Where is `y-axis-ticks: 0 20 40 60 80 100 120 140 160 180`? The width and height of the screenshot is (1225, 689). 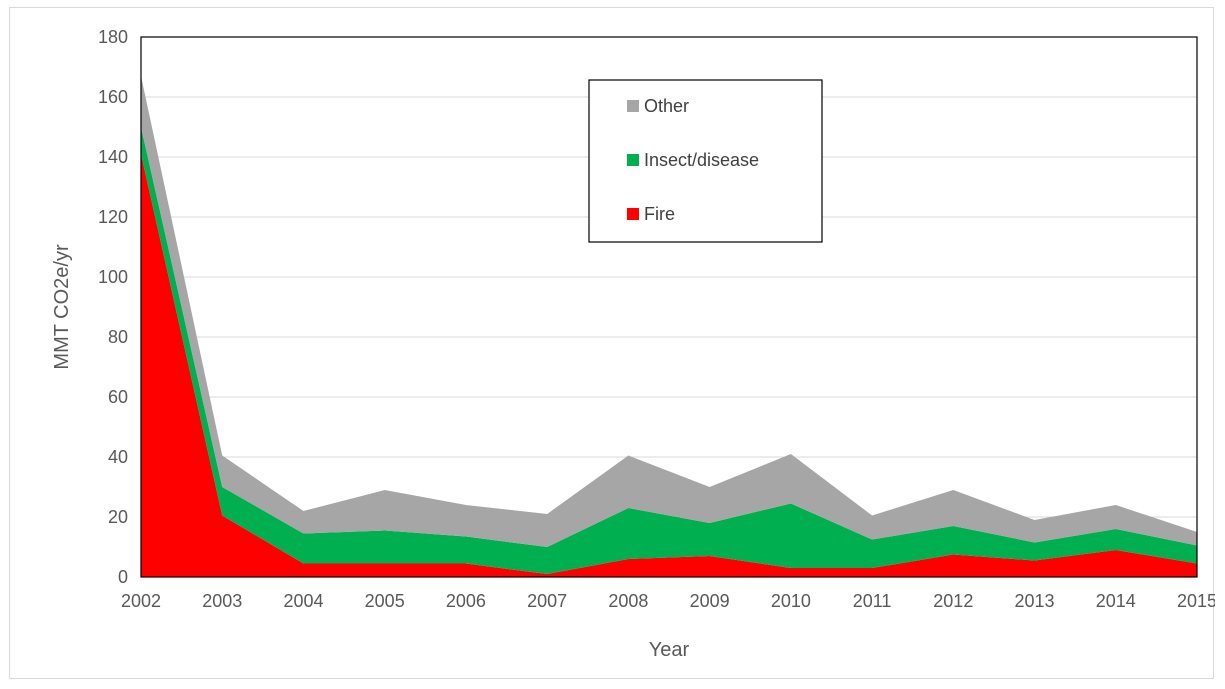
y-axis-ticks: 0 20 40 60 80 100 120 140 160 180 is located at coordinates (113, 307).